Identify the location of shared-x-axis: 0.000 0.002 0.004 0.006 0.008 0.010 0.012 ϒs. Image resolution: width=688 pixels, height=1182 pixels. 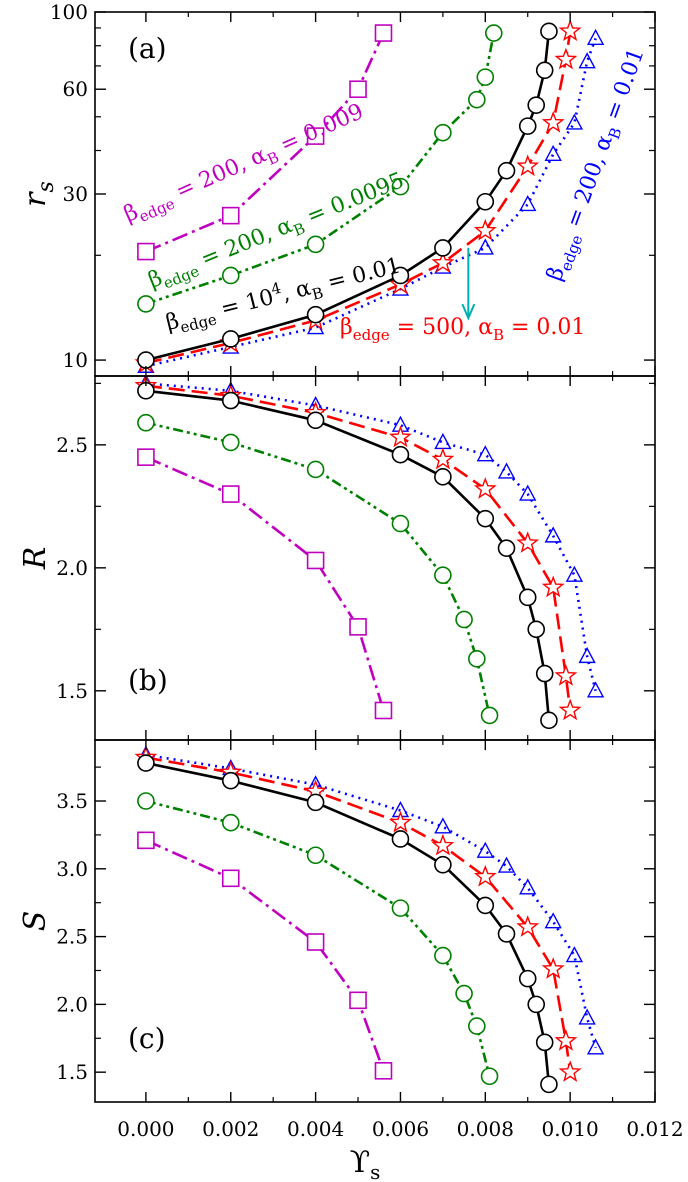
(400, 1149).